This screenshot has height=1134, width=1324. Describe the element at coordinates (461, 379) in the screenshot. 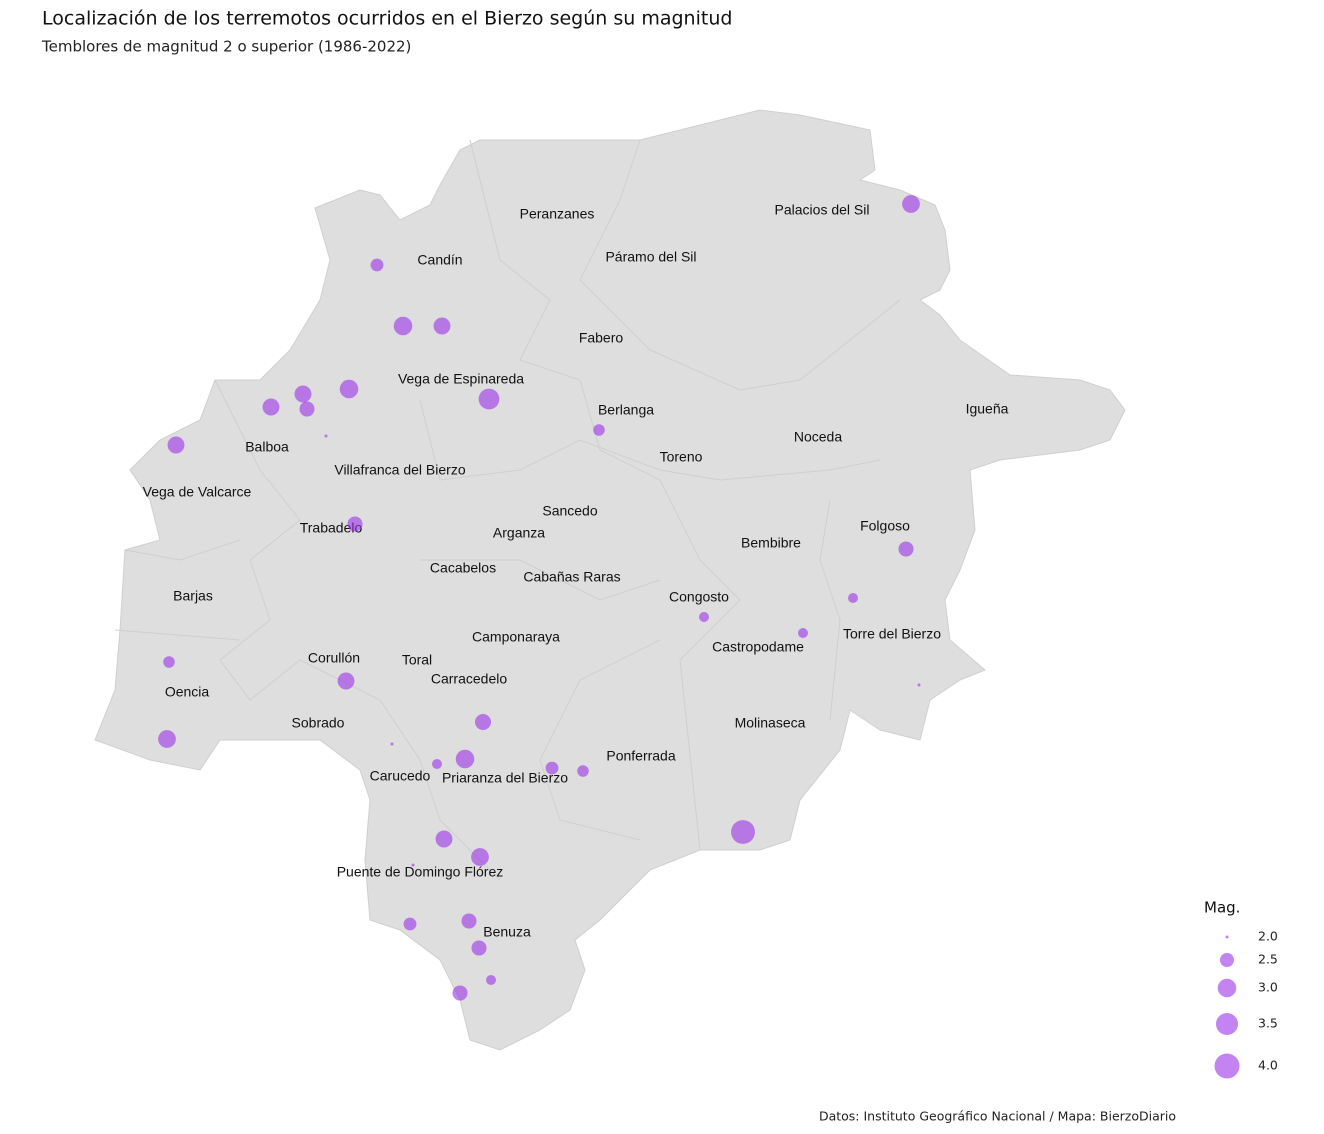

I see `municipality-label: Vega de Espinareda` at that location.